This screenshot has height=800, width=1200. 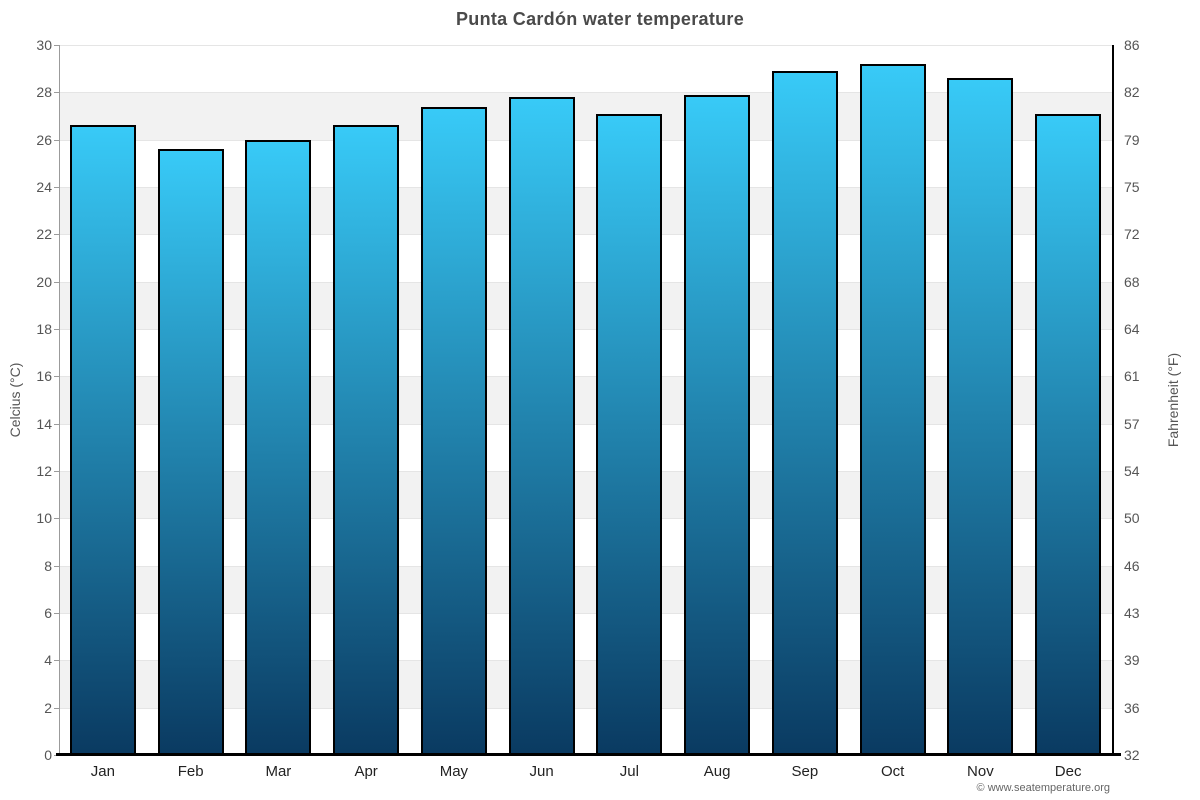 What do you see at coordinates (1132, 518) in the screenshot?
I see `fahrenheit-tick-label: 50` at bounding box center [1132, 518].